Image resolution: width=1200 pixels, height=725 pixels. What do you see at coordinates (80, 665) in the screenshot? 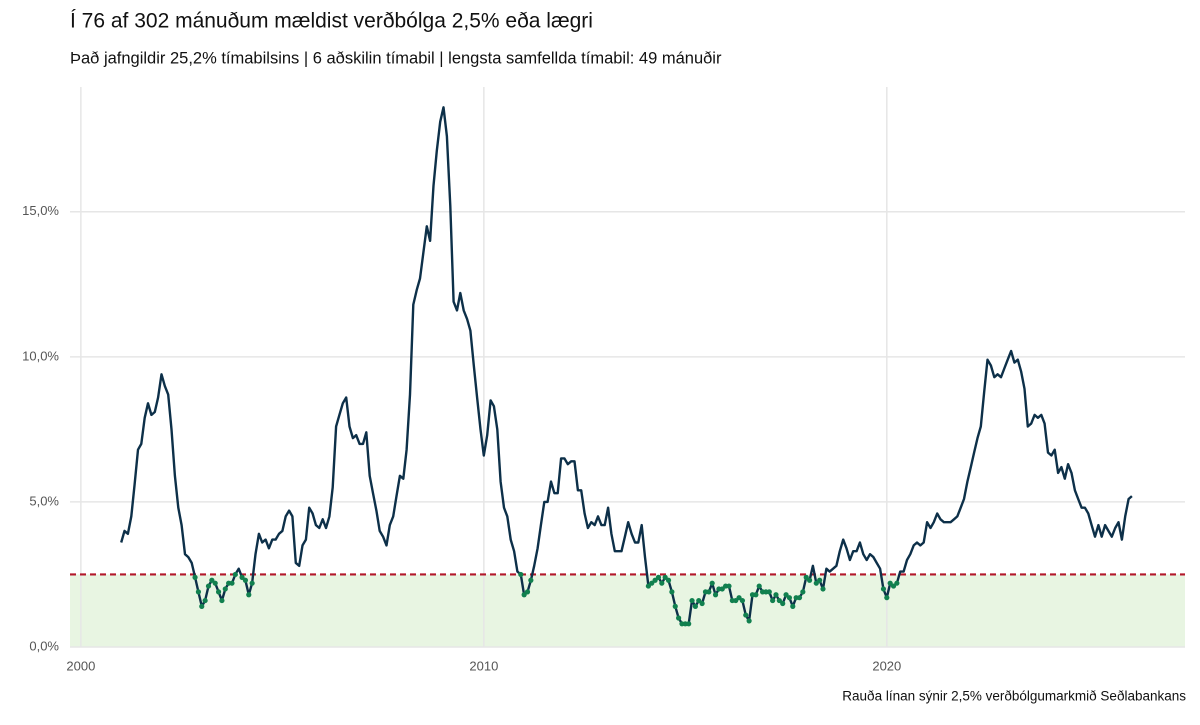
I see `x-tick-label: 2000` at bounding box center [80, 665].